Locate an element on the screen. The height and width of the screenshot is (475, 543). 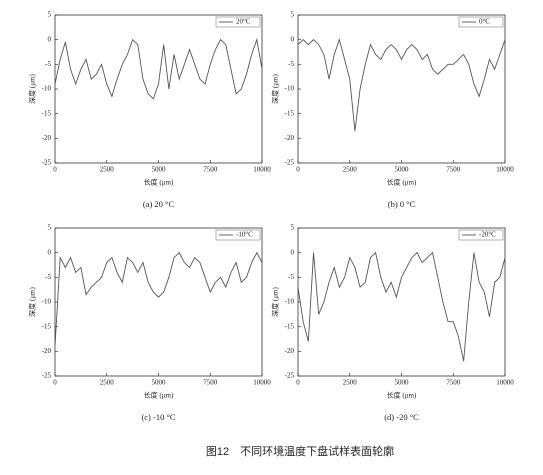
panel-caption: (a) 20 °C is located at coordinates (159, 204).